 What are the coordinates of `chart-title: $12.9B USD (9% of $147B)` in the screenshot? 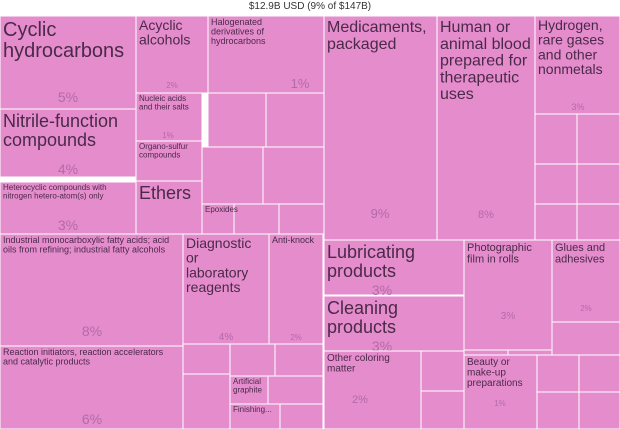 It's located at (310, 6).